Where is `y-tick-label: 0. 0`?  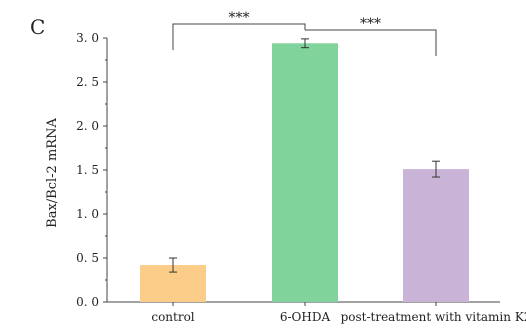
y-tick-label: 0. 0 is located at coordinates (87, 302).